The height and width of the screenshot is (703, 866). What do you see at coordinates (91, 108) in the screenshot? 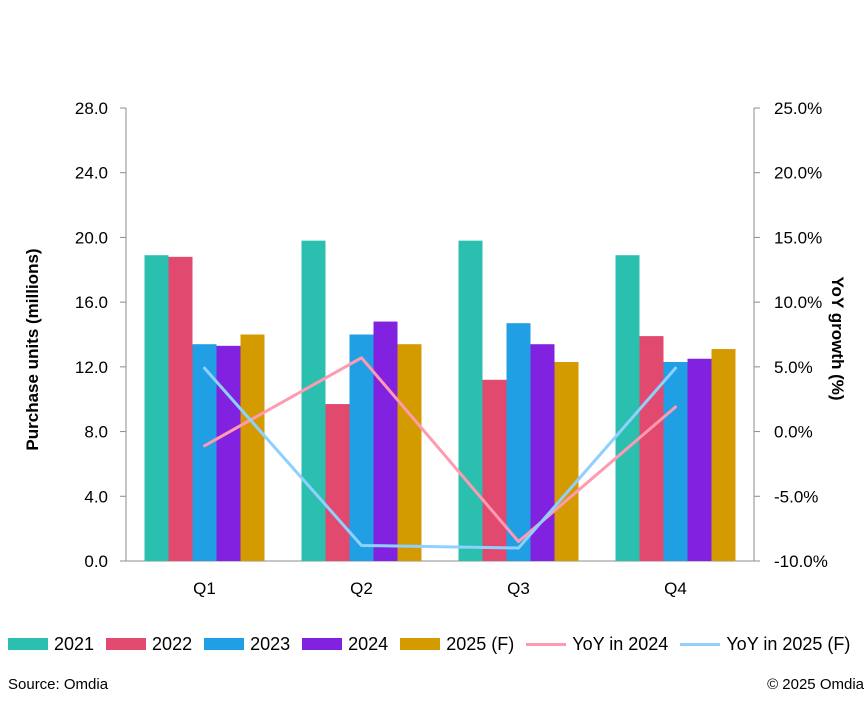
I see `y-tick-label: 28.0` at bounding box center [91, 108].